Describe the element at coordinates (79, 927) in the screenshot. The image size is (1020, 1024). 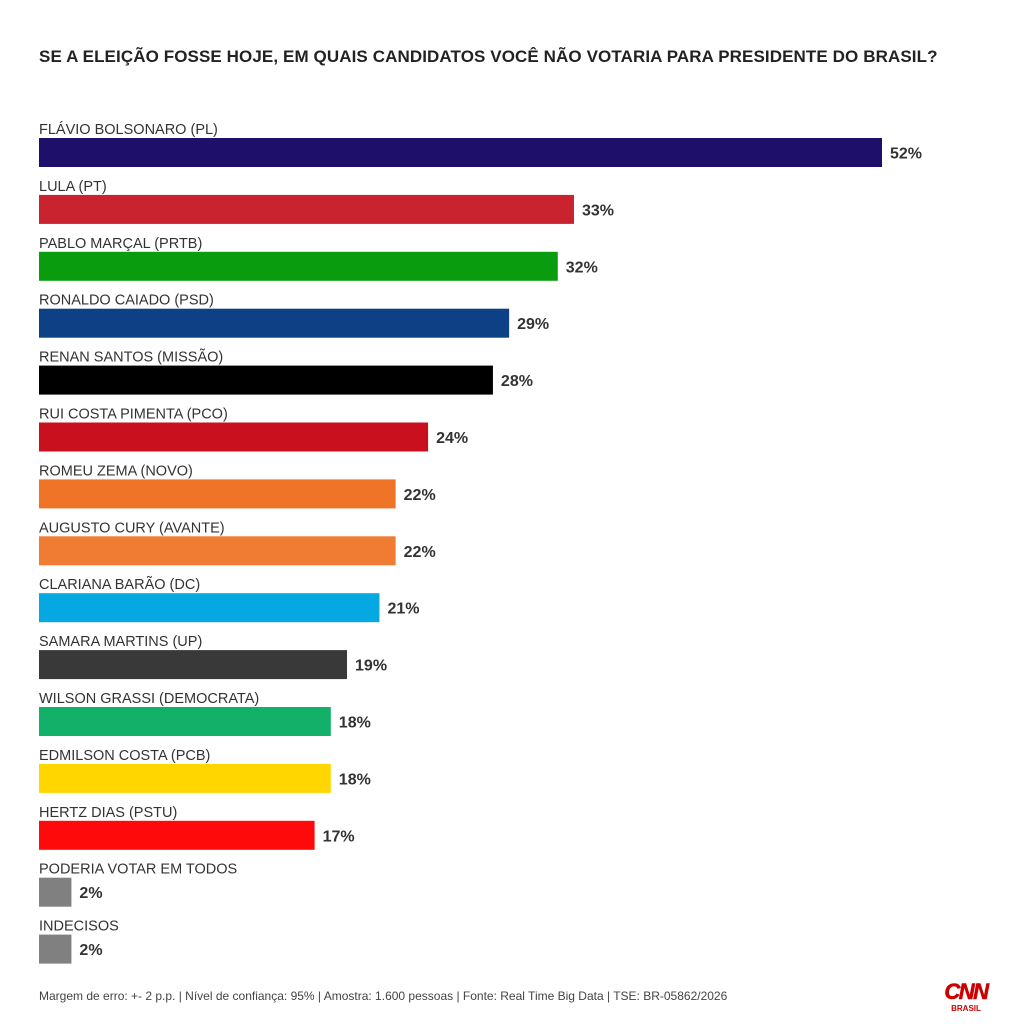
I see `category-label: INDECISOS` at that location.